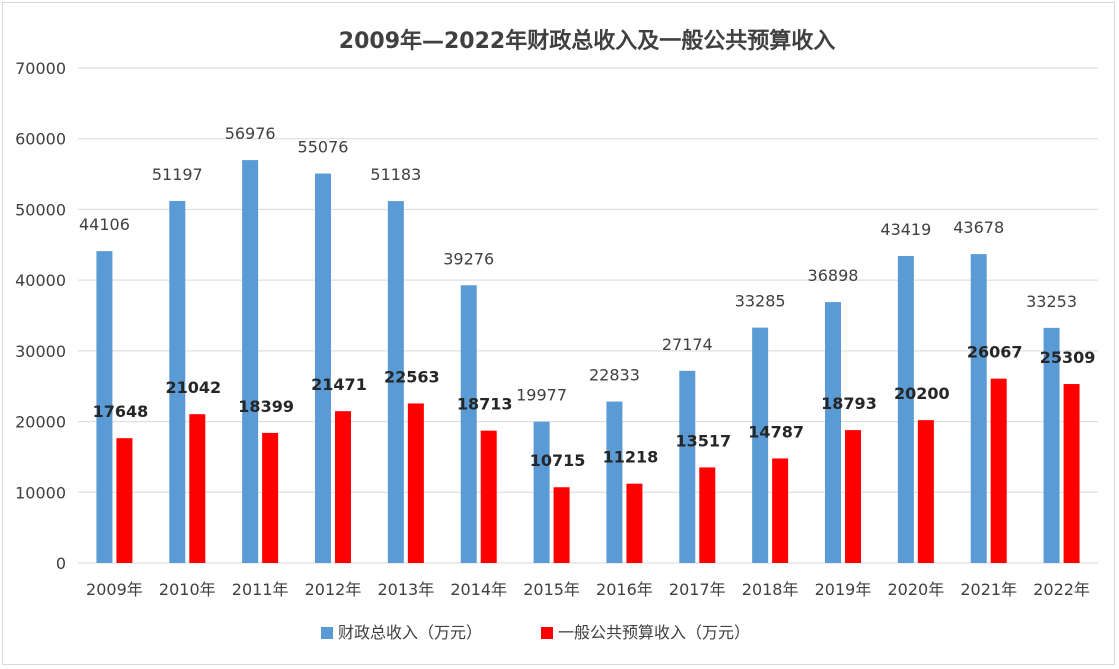 This screenshot has height=669, width=1119. Describe the element at coordinates (485, 404) in the screenshot. I see `data-label-budget-revenue: 18713` at that location.